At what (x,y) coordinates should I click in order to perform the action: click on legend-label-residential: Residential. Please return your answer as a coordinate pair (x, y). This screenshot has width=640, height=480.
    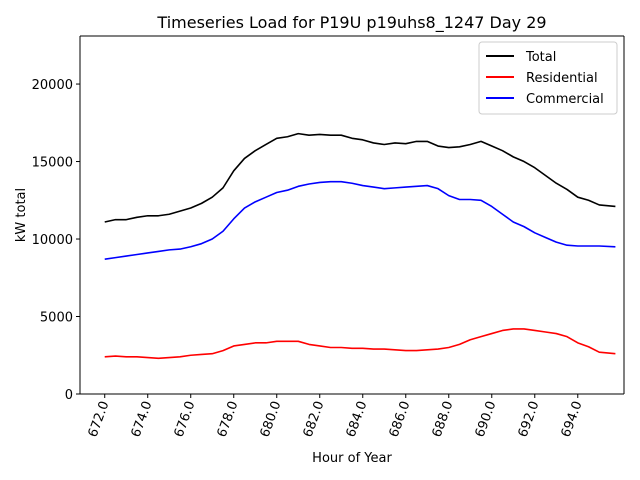
    Looking at the image, I should click on (562, 78).